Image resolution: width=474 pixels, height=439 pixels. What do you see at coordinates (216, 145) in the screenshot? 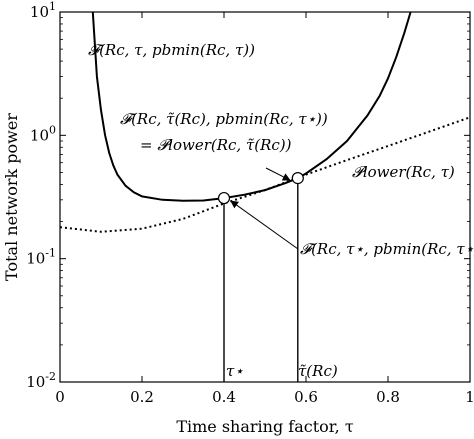
I see `annotation-tilde-line2: = 𝓟lower(Rc, τ̃(Rc))` at bounding box center [216, 145].